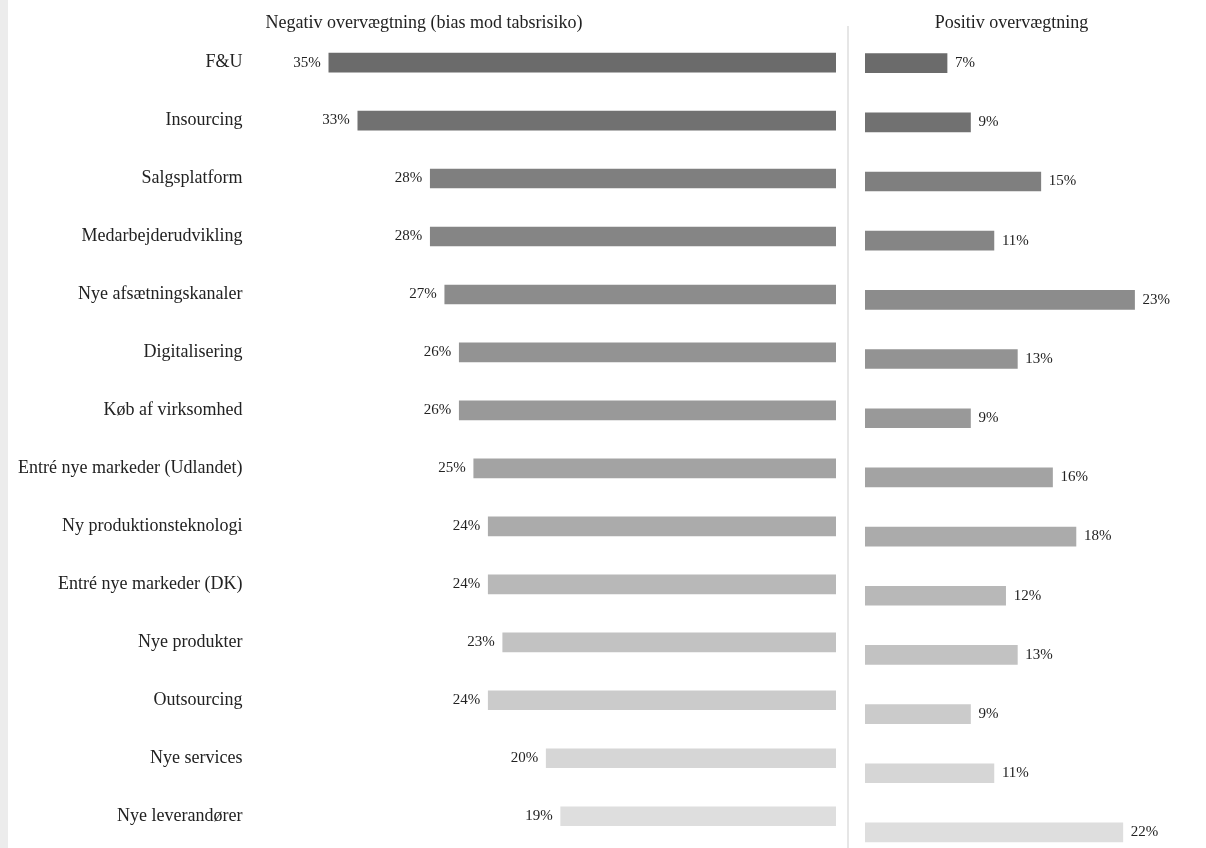  Describe the element at coordinates (539, 815) in the screenshot. I see `data-label: 19%` at that location.